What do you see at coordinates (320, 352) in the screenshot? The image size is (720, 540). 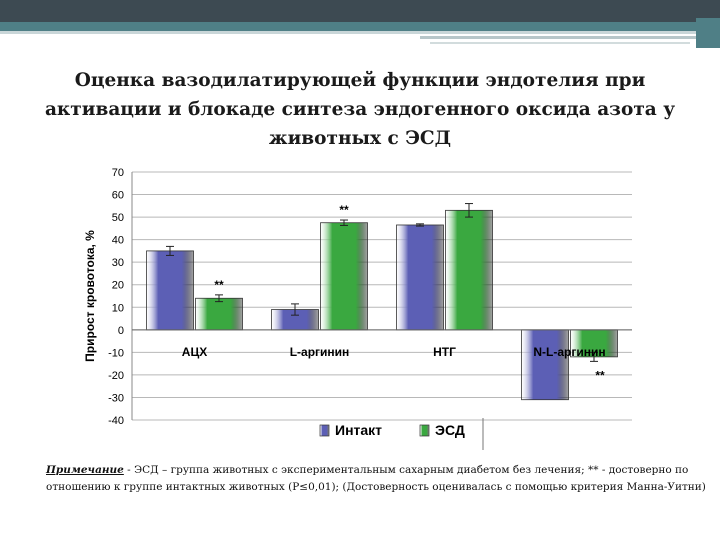 I see `category-label: L-аргинин` at bounding box center [320, 352].